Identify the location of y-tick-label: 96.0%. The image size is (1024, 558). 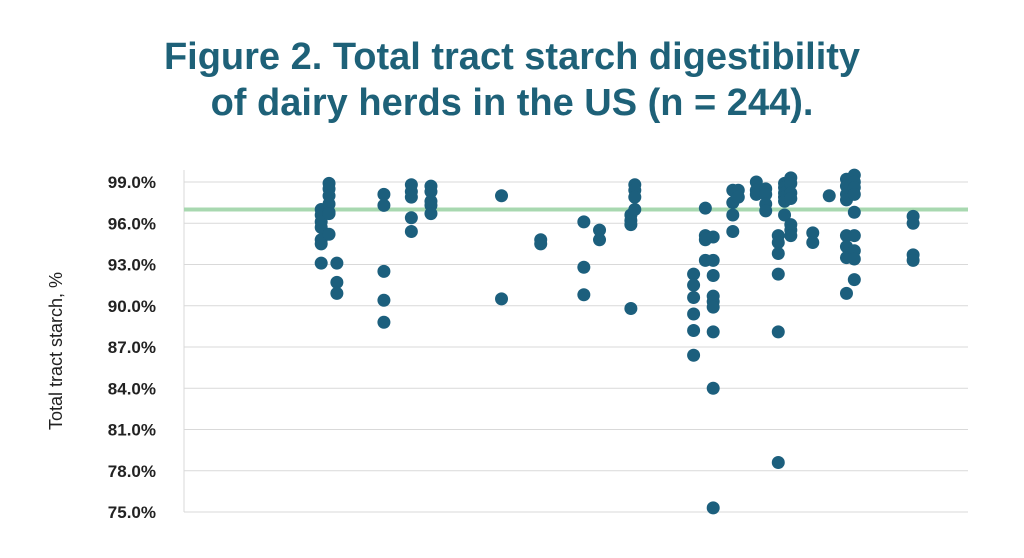
(132, 223).